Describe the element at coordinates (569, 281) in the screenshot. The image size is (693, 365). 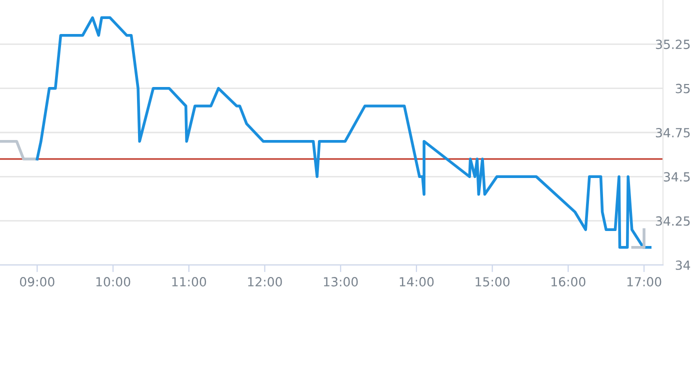
I see `x-tick-label: 16:00` at that location.